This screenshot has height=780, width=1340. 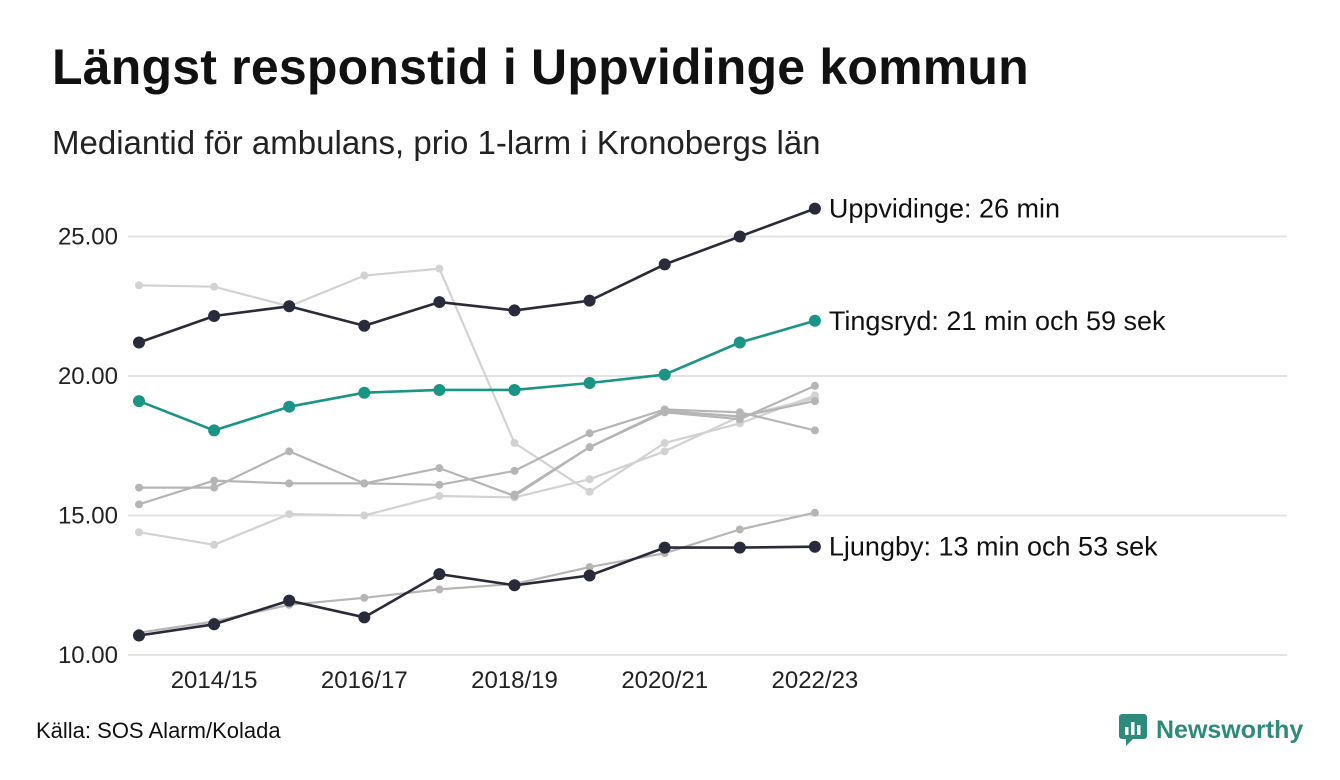 I want to click on series-tingsryd, so click(x=477, y=375).